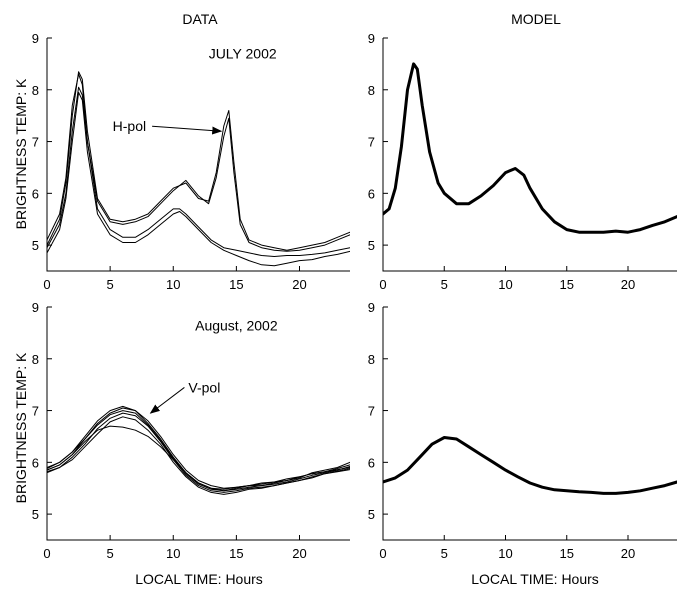 Image resolution: width=682 pixels, height=589 pixels. Describe the element at coordinates (236, 325) in the screenshot. I see `annotation-label: August, 2002` at that location.